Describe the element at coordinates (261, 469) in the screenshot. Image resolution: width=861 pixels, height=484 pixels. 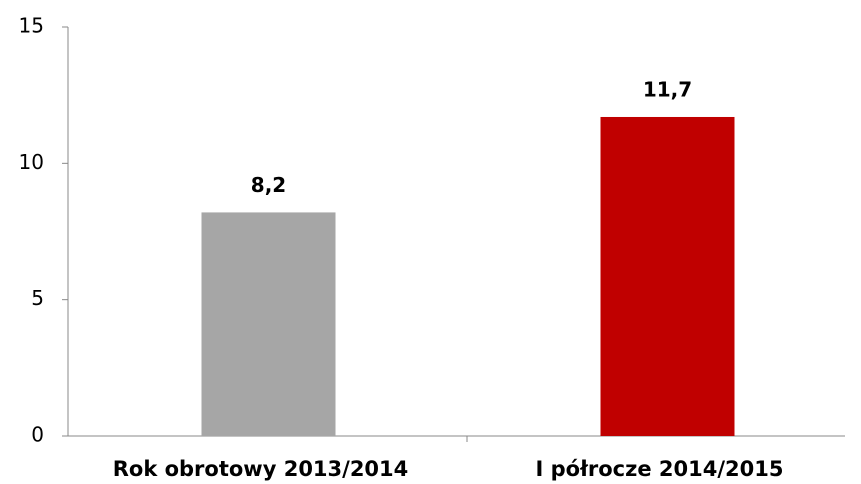
I see `x-tick-label: Rok obrotowy 2013/2014` at that location.